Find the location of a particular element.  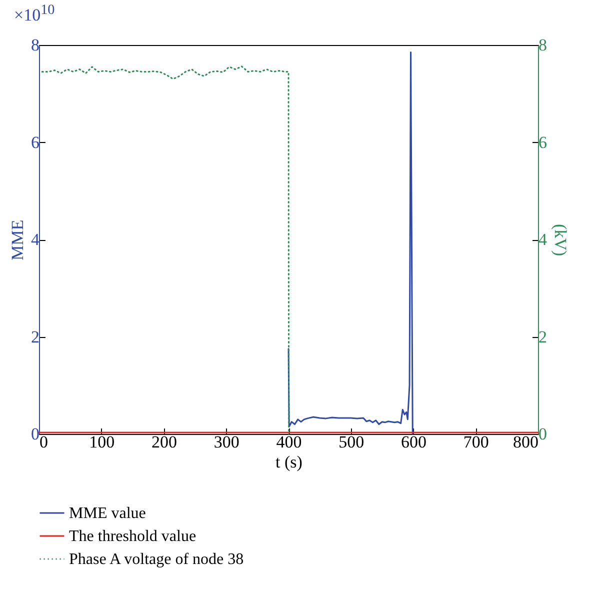

x-tick-label: 200 is located at coordinates (164, 442).